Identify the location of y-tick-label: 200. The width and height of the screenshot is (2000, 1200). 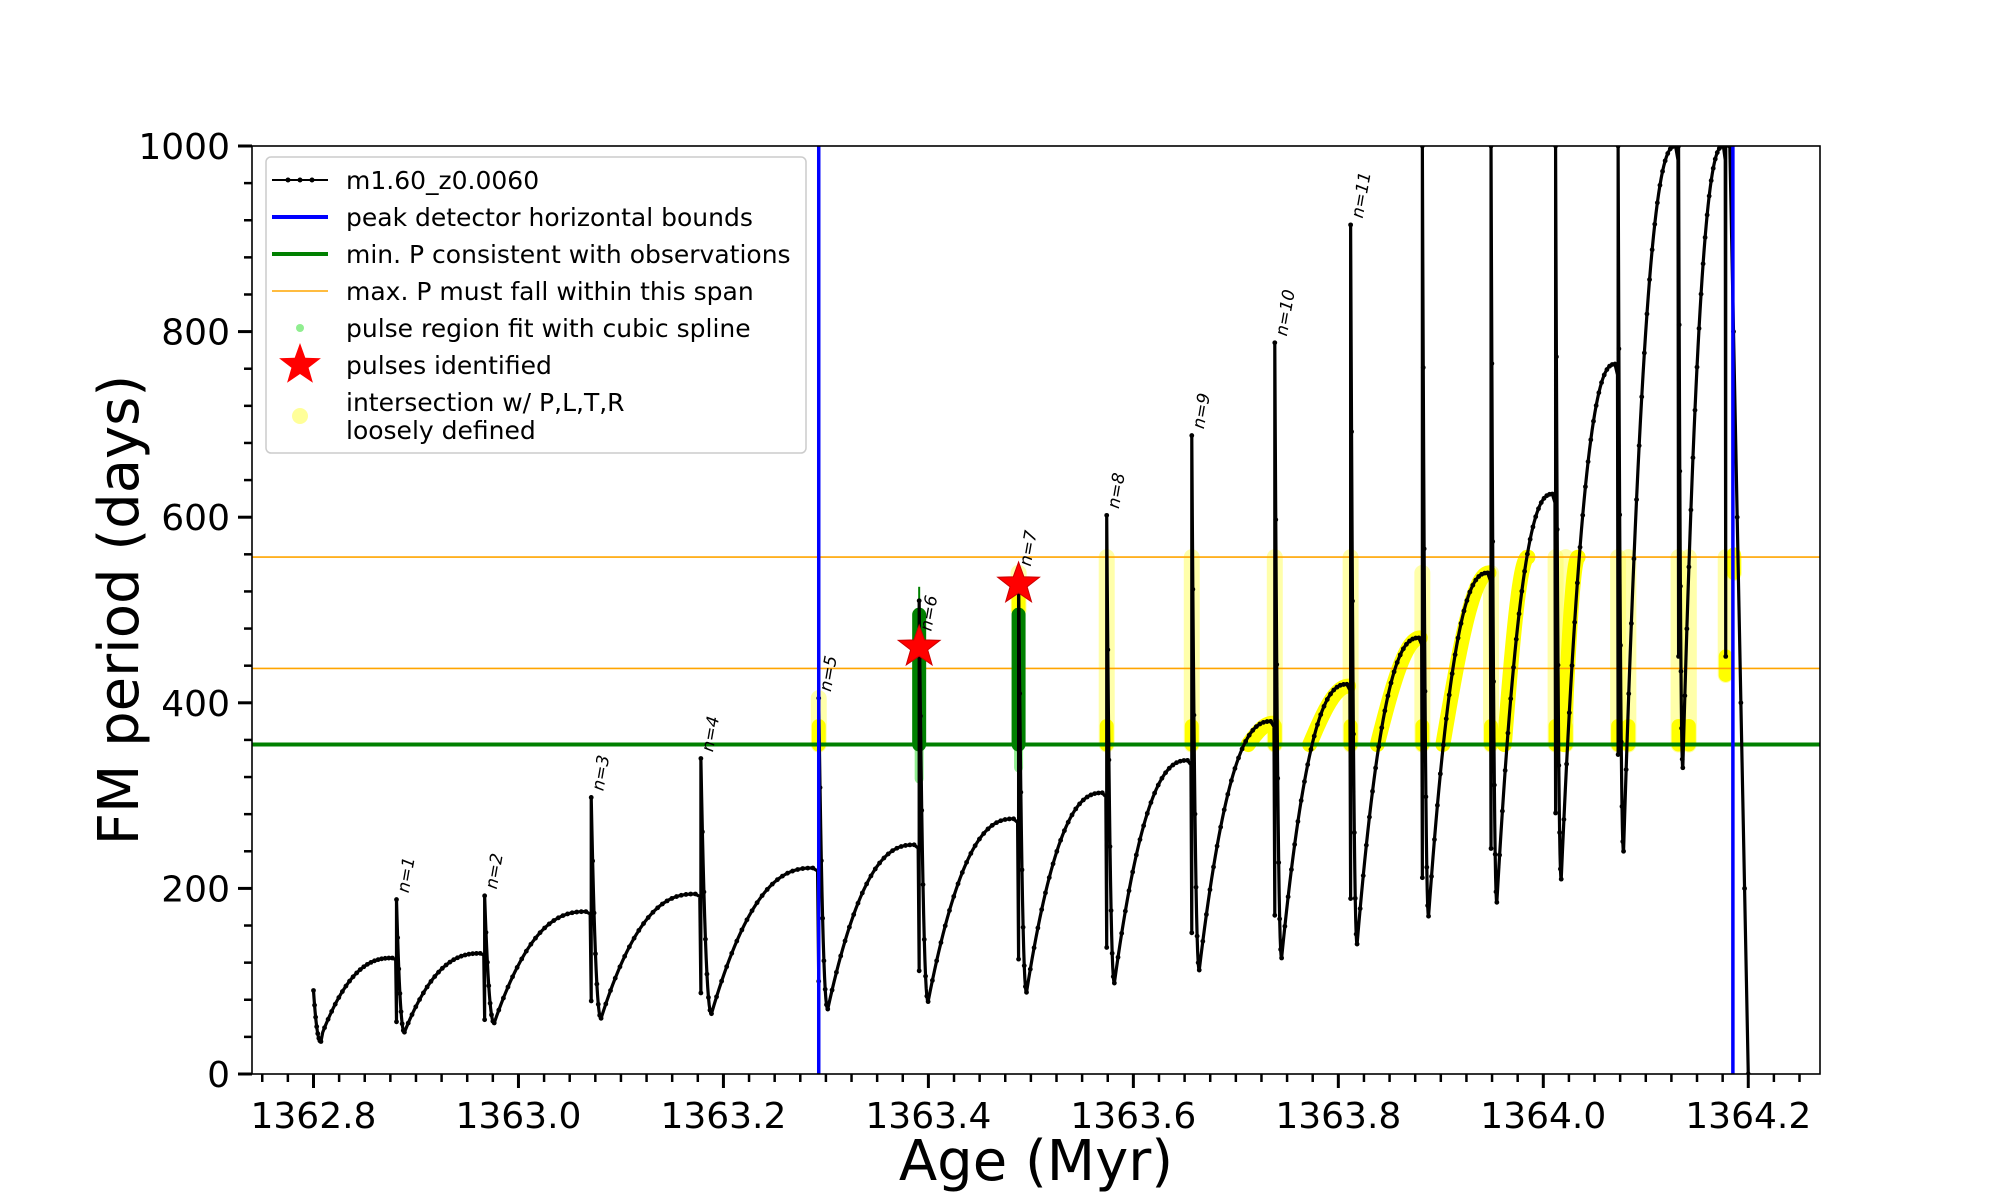
(195, 889).